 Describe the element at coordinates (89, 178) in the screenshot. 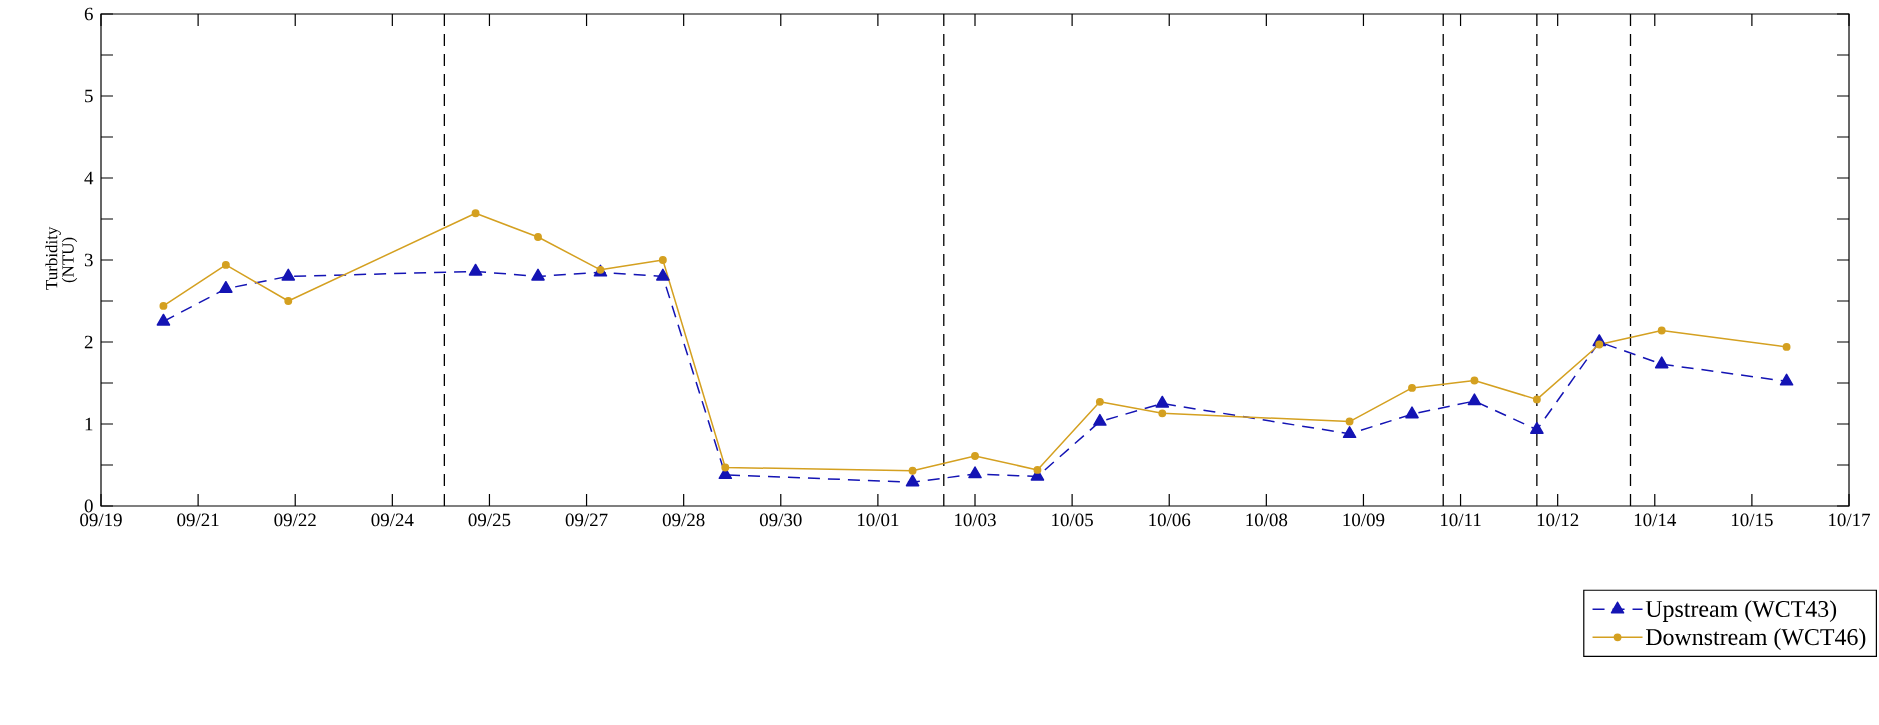

I see `y-tick-label: 4` at that location.